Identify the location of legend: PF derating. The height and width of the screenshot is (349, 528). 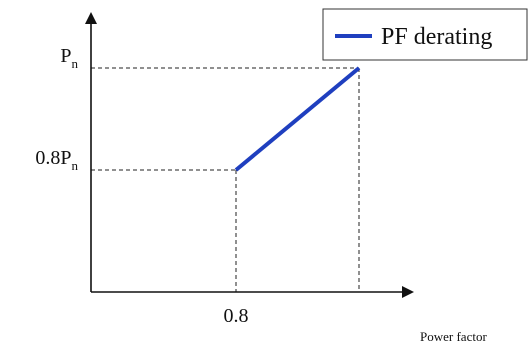
(425, 34).